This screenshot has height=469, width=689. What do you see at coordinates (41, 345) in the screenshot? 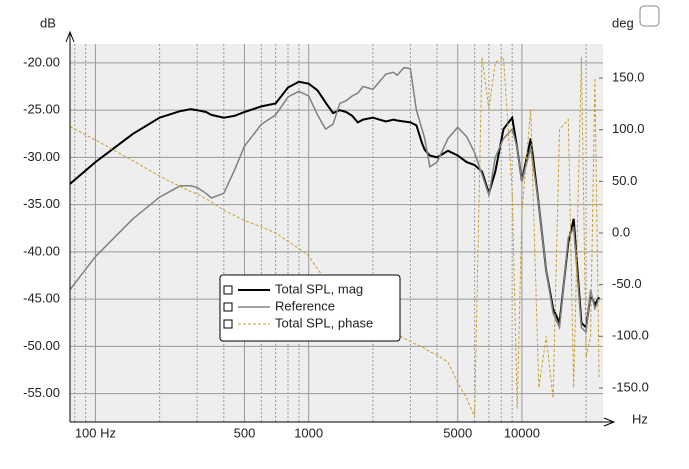
I see `y-tick-label: -50.00` at bounding box center [41, 345].